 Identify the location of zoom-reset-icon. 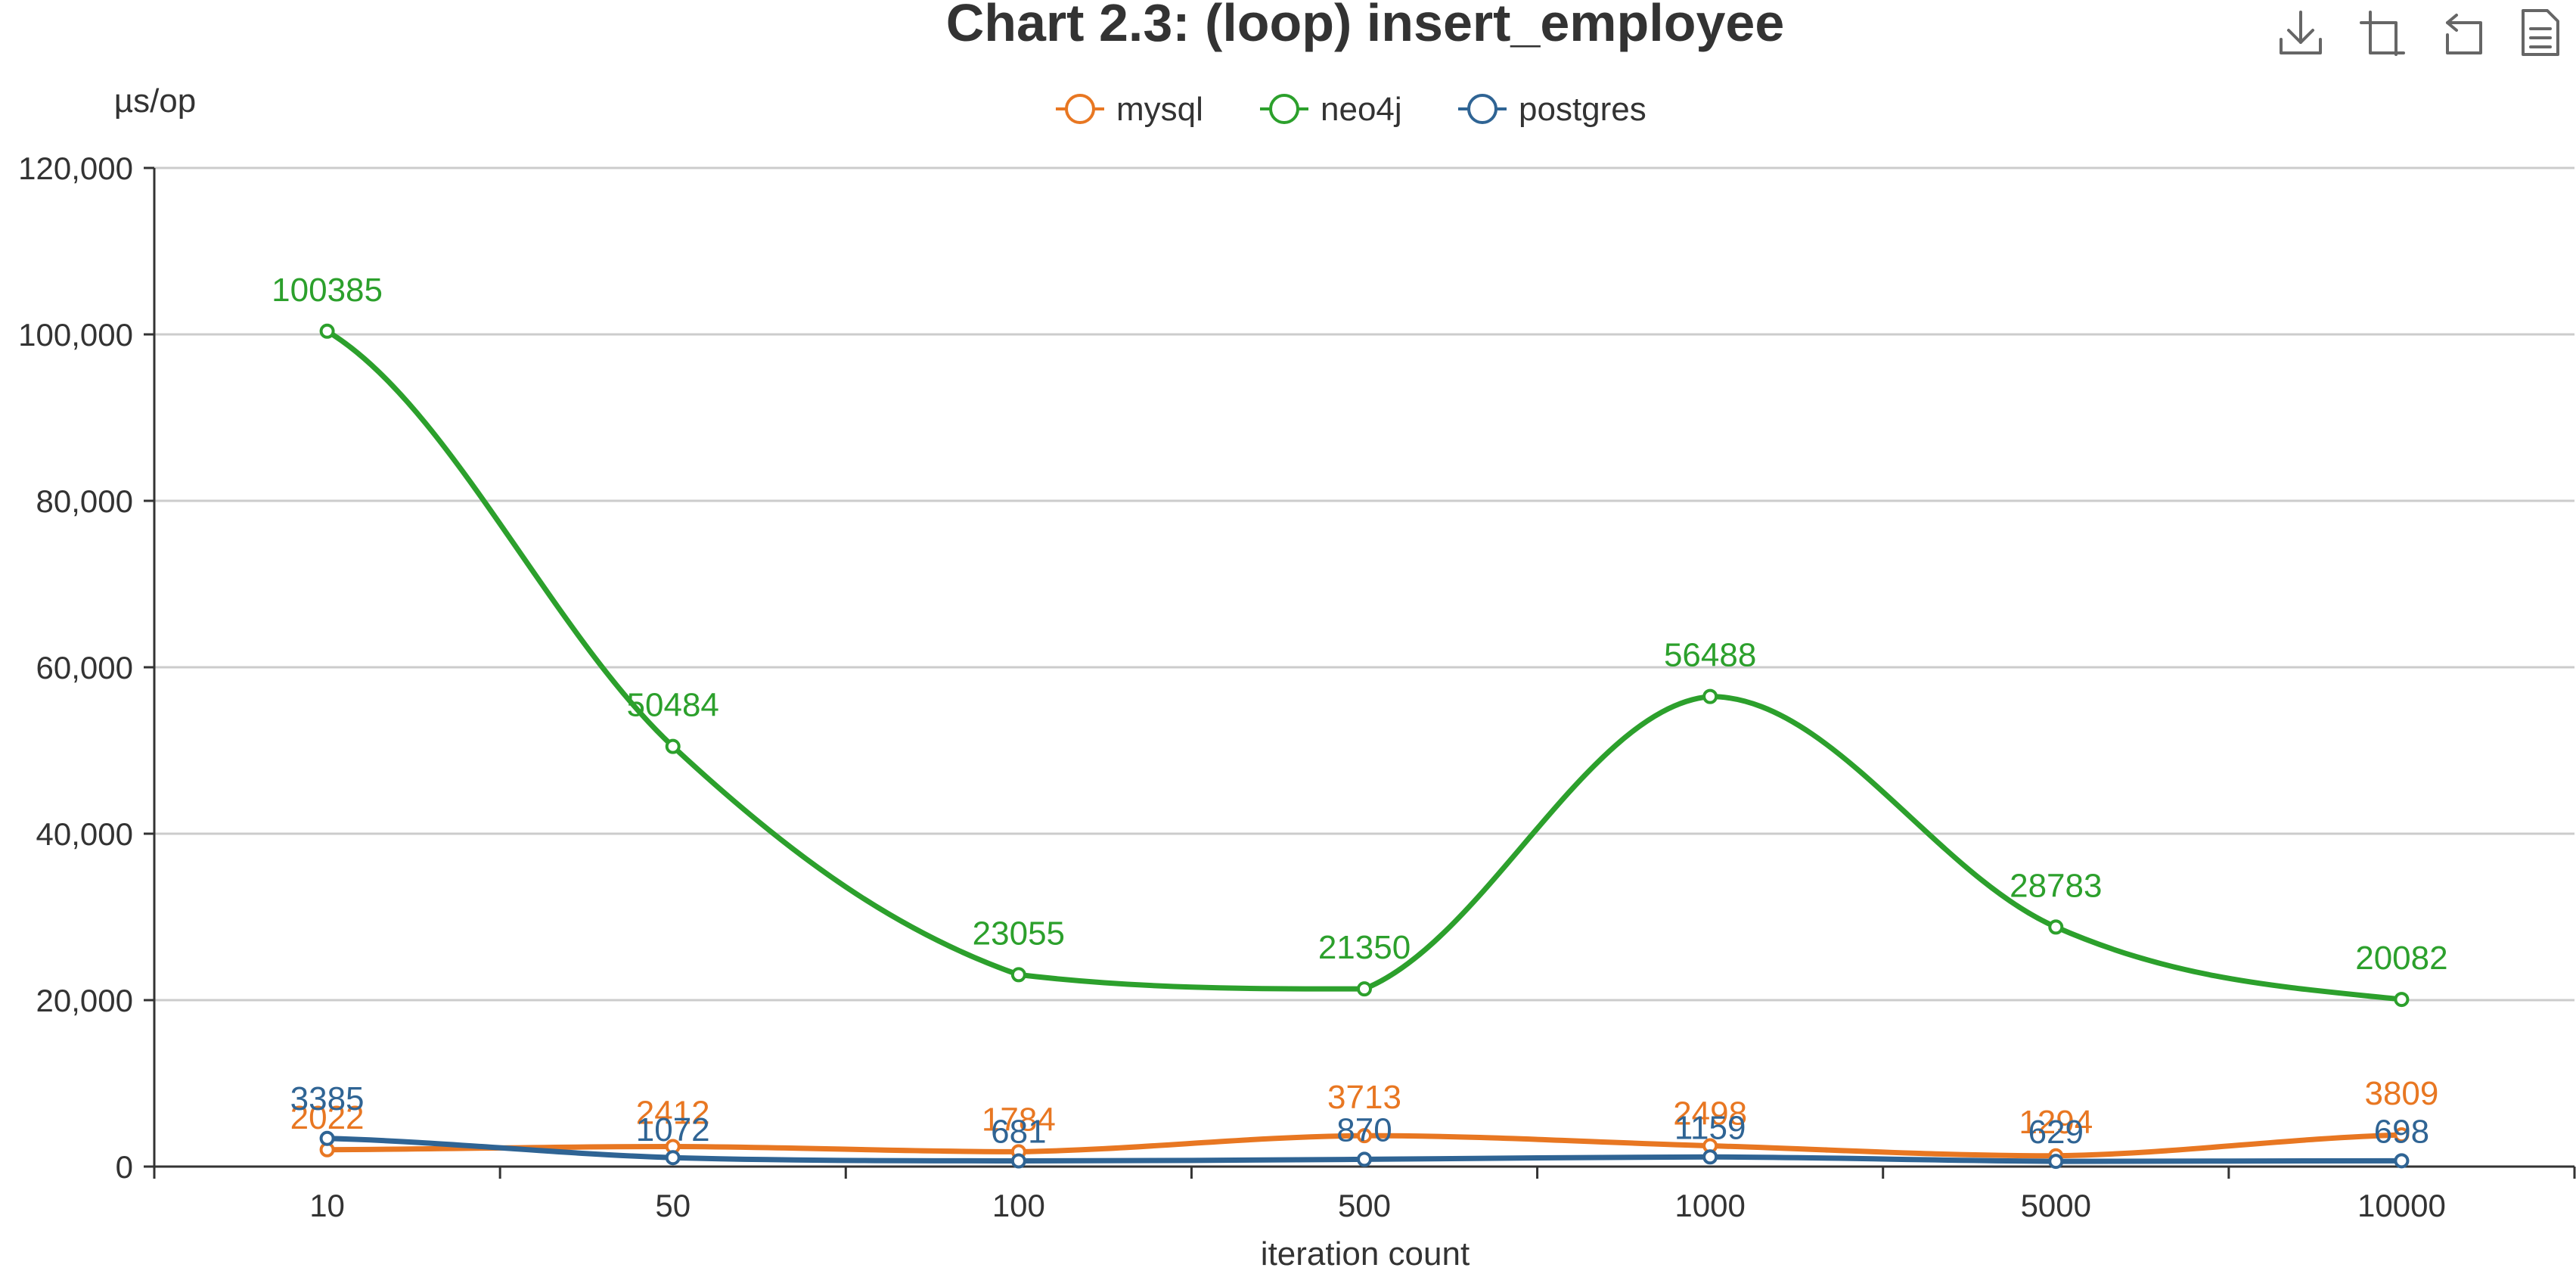
(2464, 31).